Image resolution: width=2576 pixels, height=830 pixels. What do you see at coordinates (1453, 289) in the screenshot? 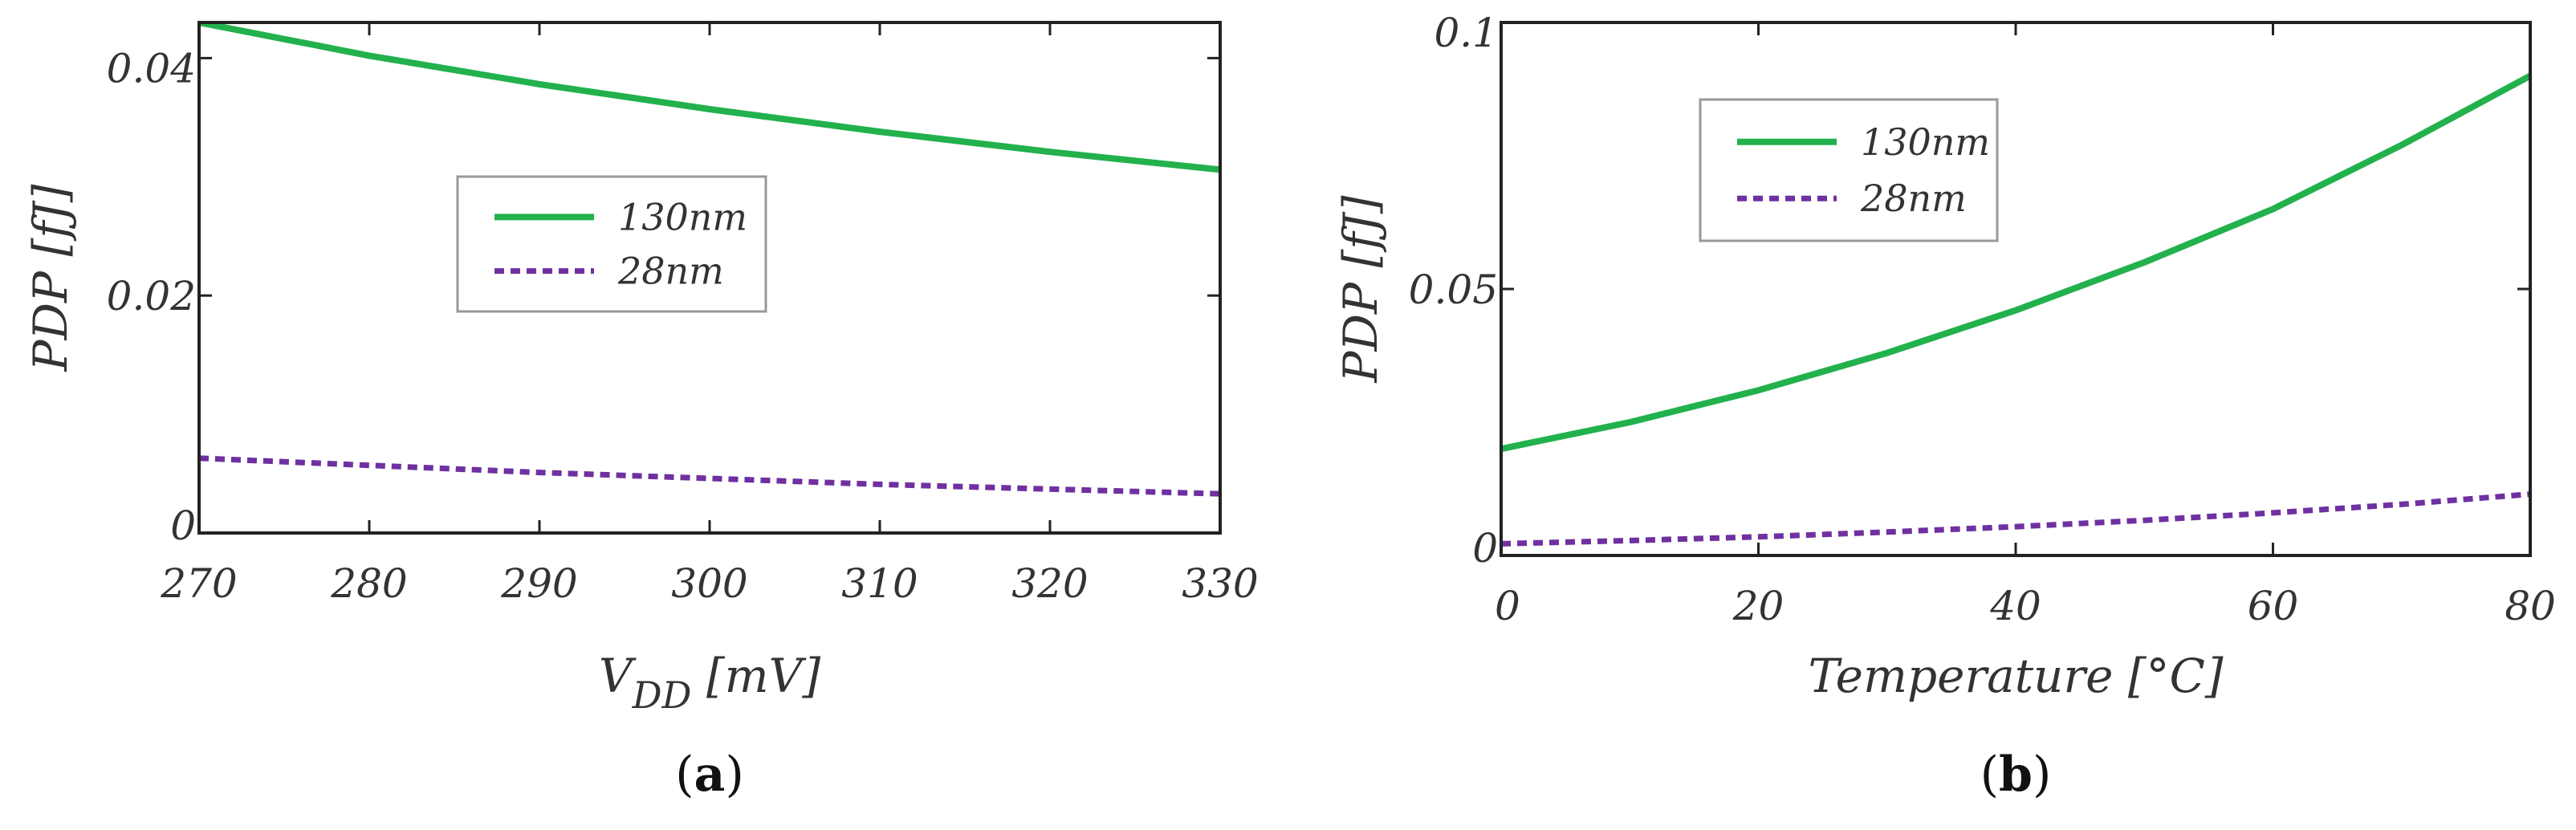
I see `y-tick-label: 0.05` at bounding box center [1453, 289].